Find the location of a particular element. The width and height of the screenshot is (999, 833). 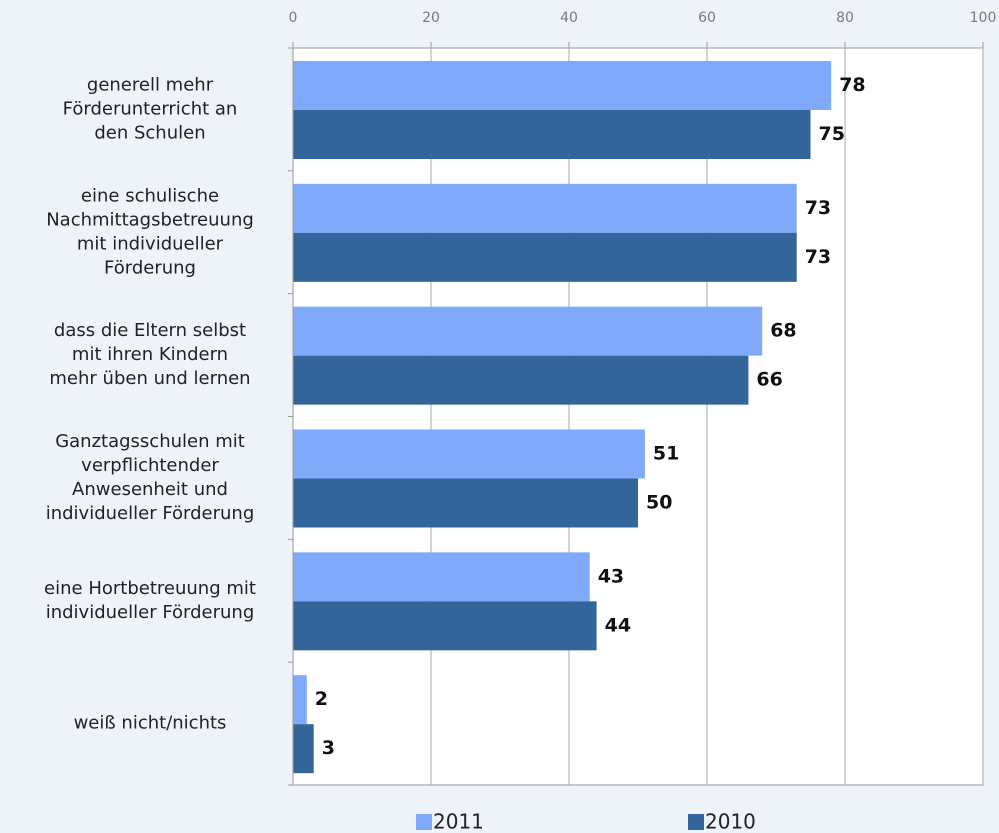

legend-label: 2011 is located at coordinates (458, 821).